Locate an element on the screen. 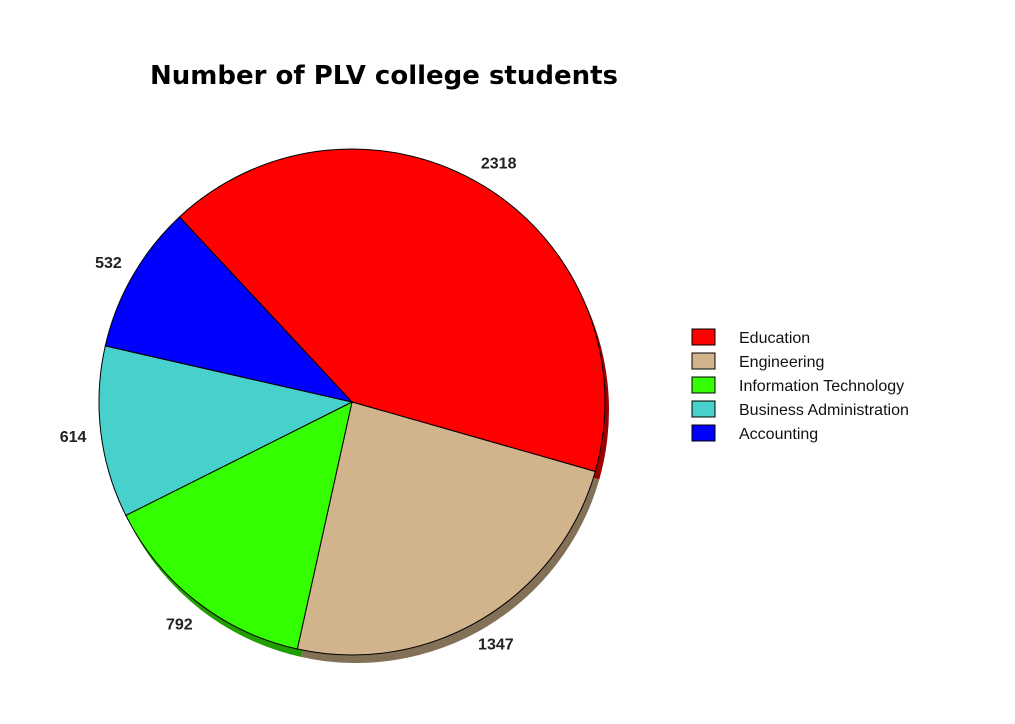 The width and height of the screenshot is (1015, 724). slice-label-education: 2318 is located at coordinates (499, 163).